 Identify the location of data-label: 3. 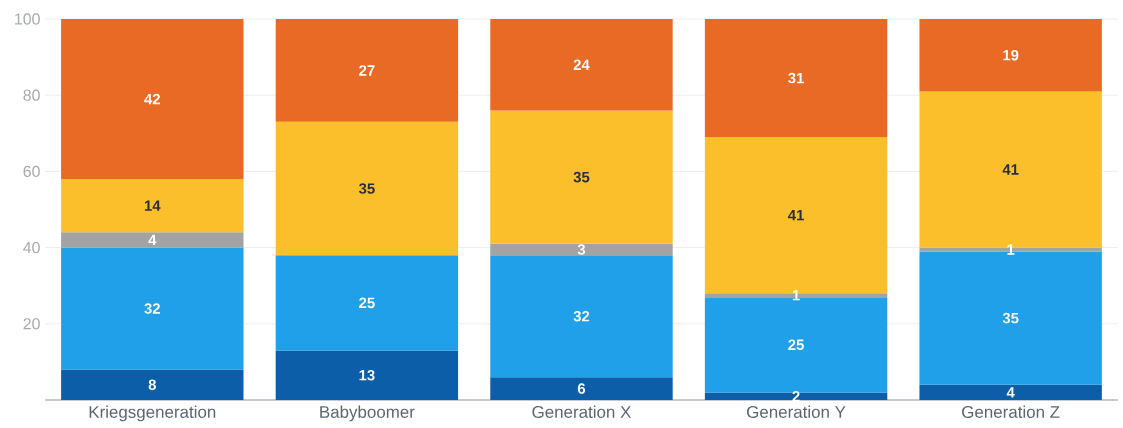
(581, 249).